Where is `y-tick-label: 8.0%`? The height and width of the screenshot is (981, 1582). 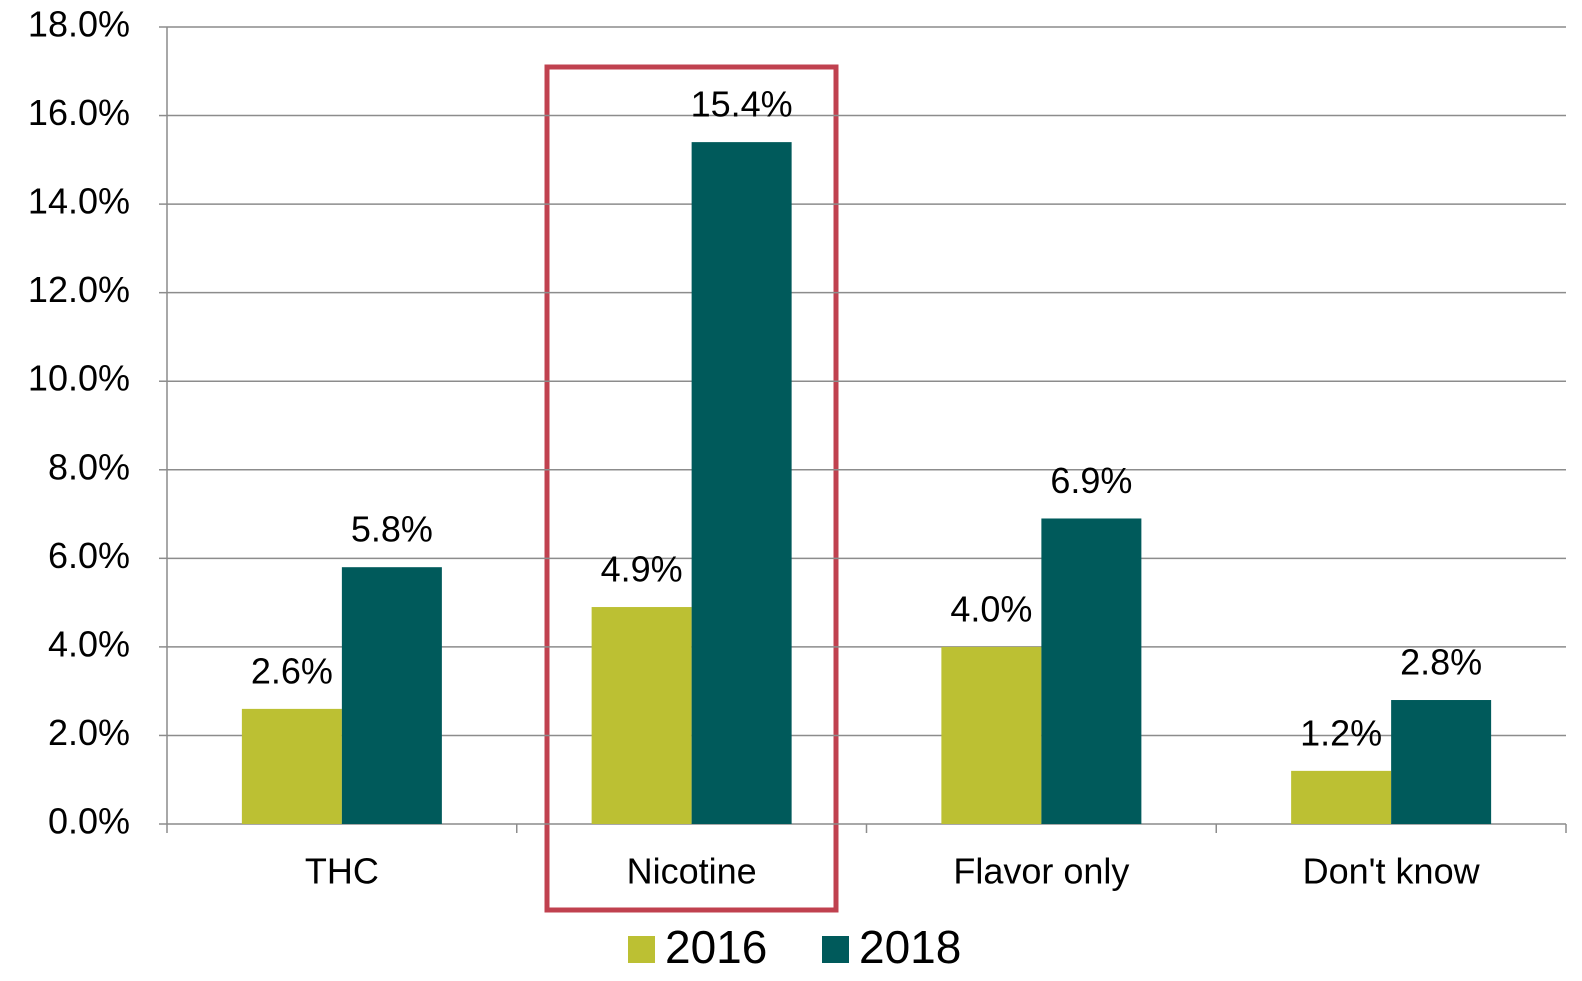 y-tick-label: 8.0% is located at coordinates (89, 466).